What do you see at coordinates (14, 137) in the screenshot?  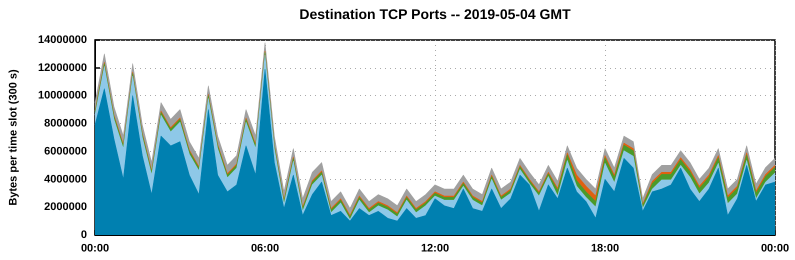 I see `y-axis-title: Bytes per time slot (300 s)` at bounding box center [14, 137].